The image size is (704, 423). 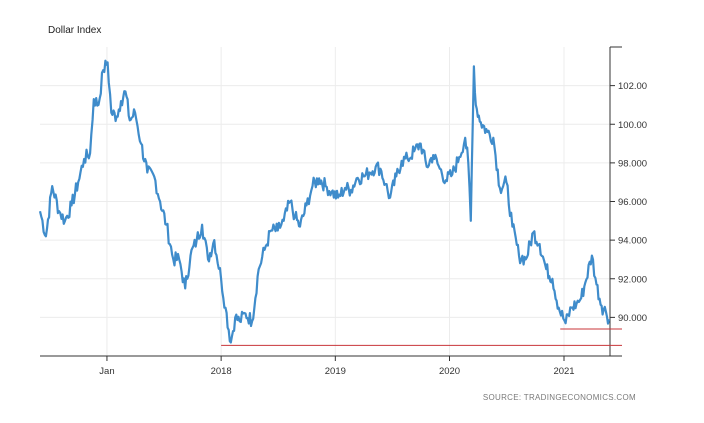 I want to click on y-tick-label: 98.000, so click(x=632, y=163).